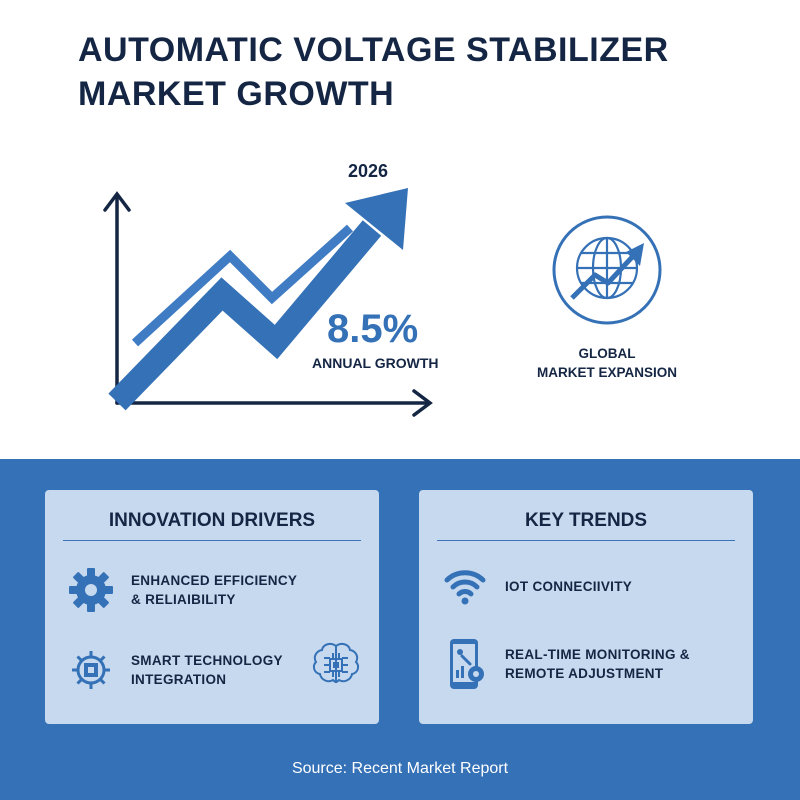 This screenshot has width=800, height=800. Describe the element at coordinates (91, 590) in the screenshot. I see `gear-icon` at that location.